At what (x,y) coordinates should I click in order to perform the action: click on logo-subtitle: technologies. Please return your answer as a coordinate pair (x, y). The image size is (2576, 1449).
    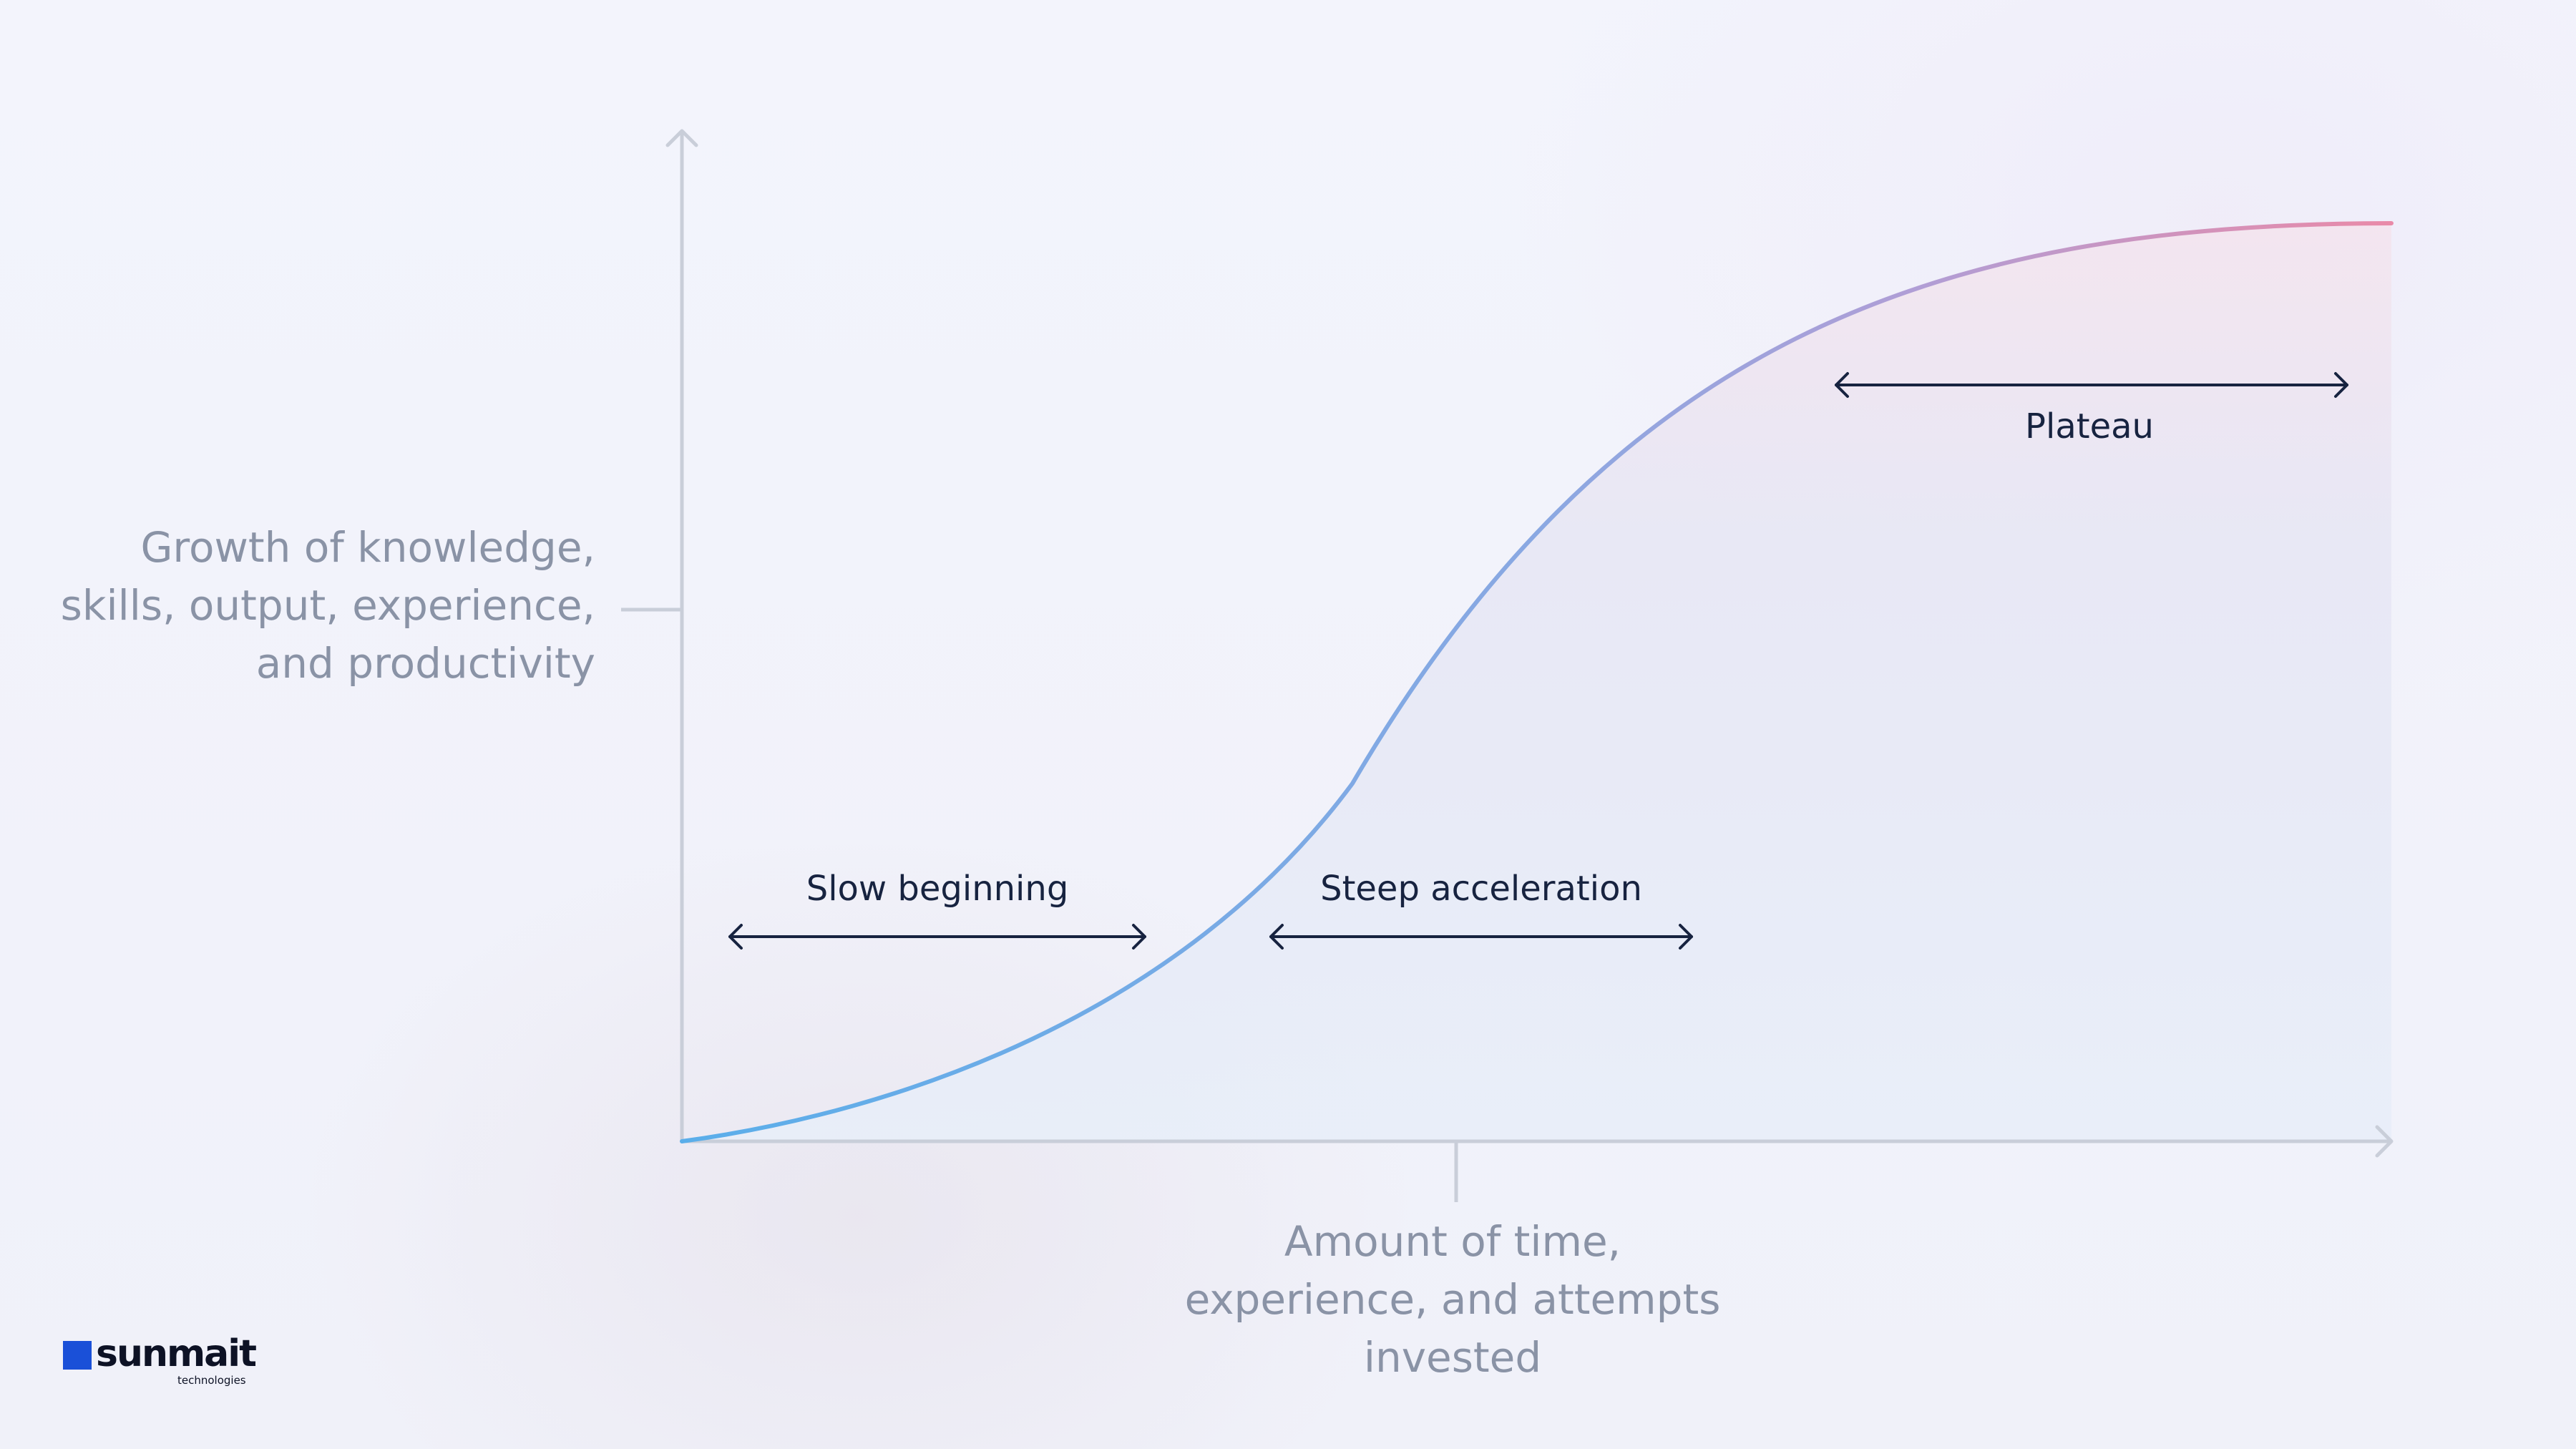
    Looking at the image, I should click on (211, 1380).